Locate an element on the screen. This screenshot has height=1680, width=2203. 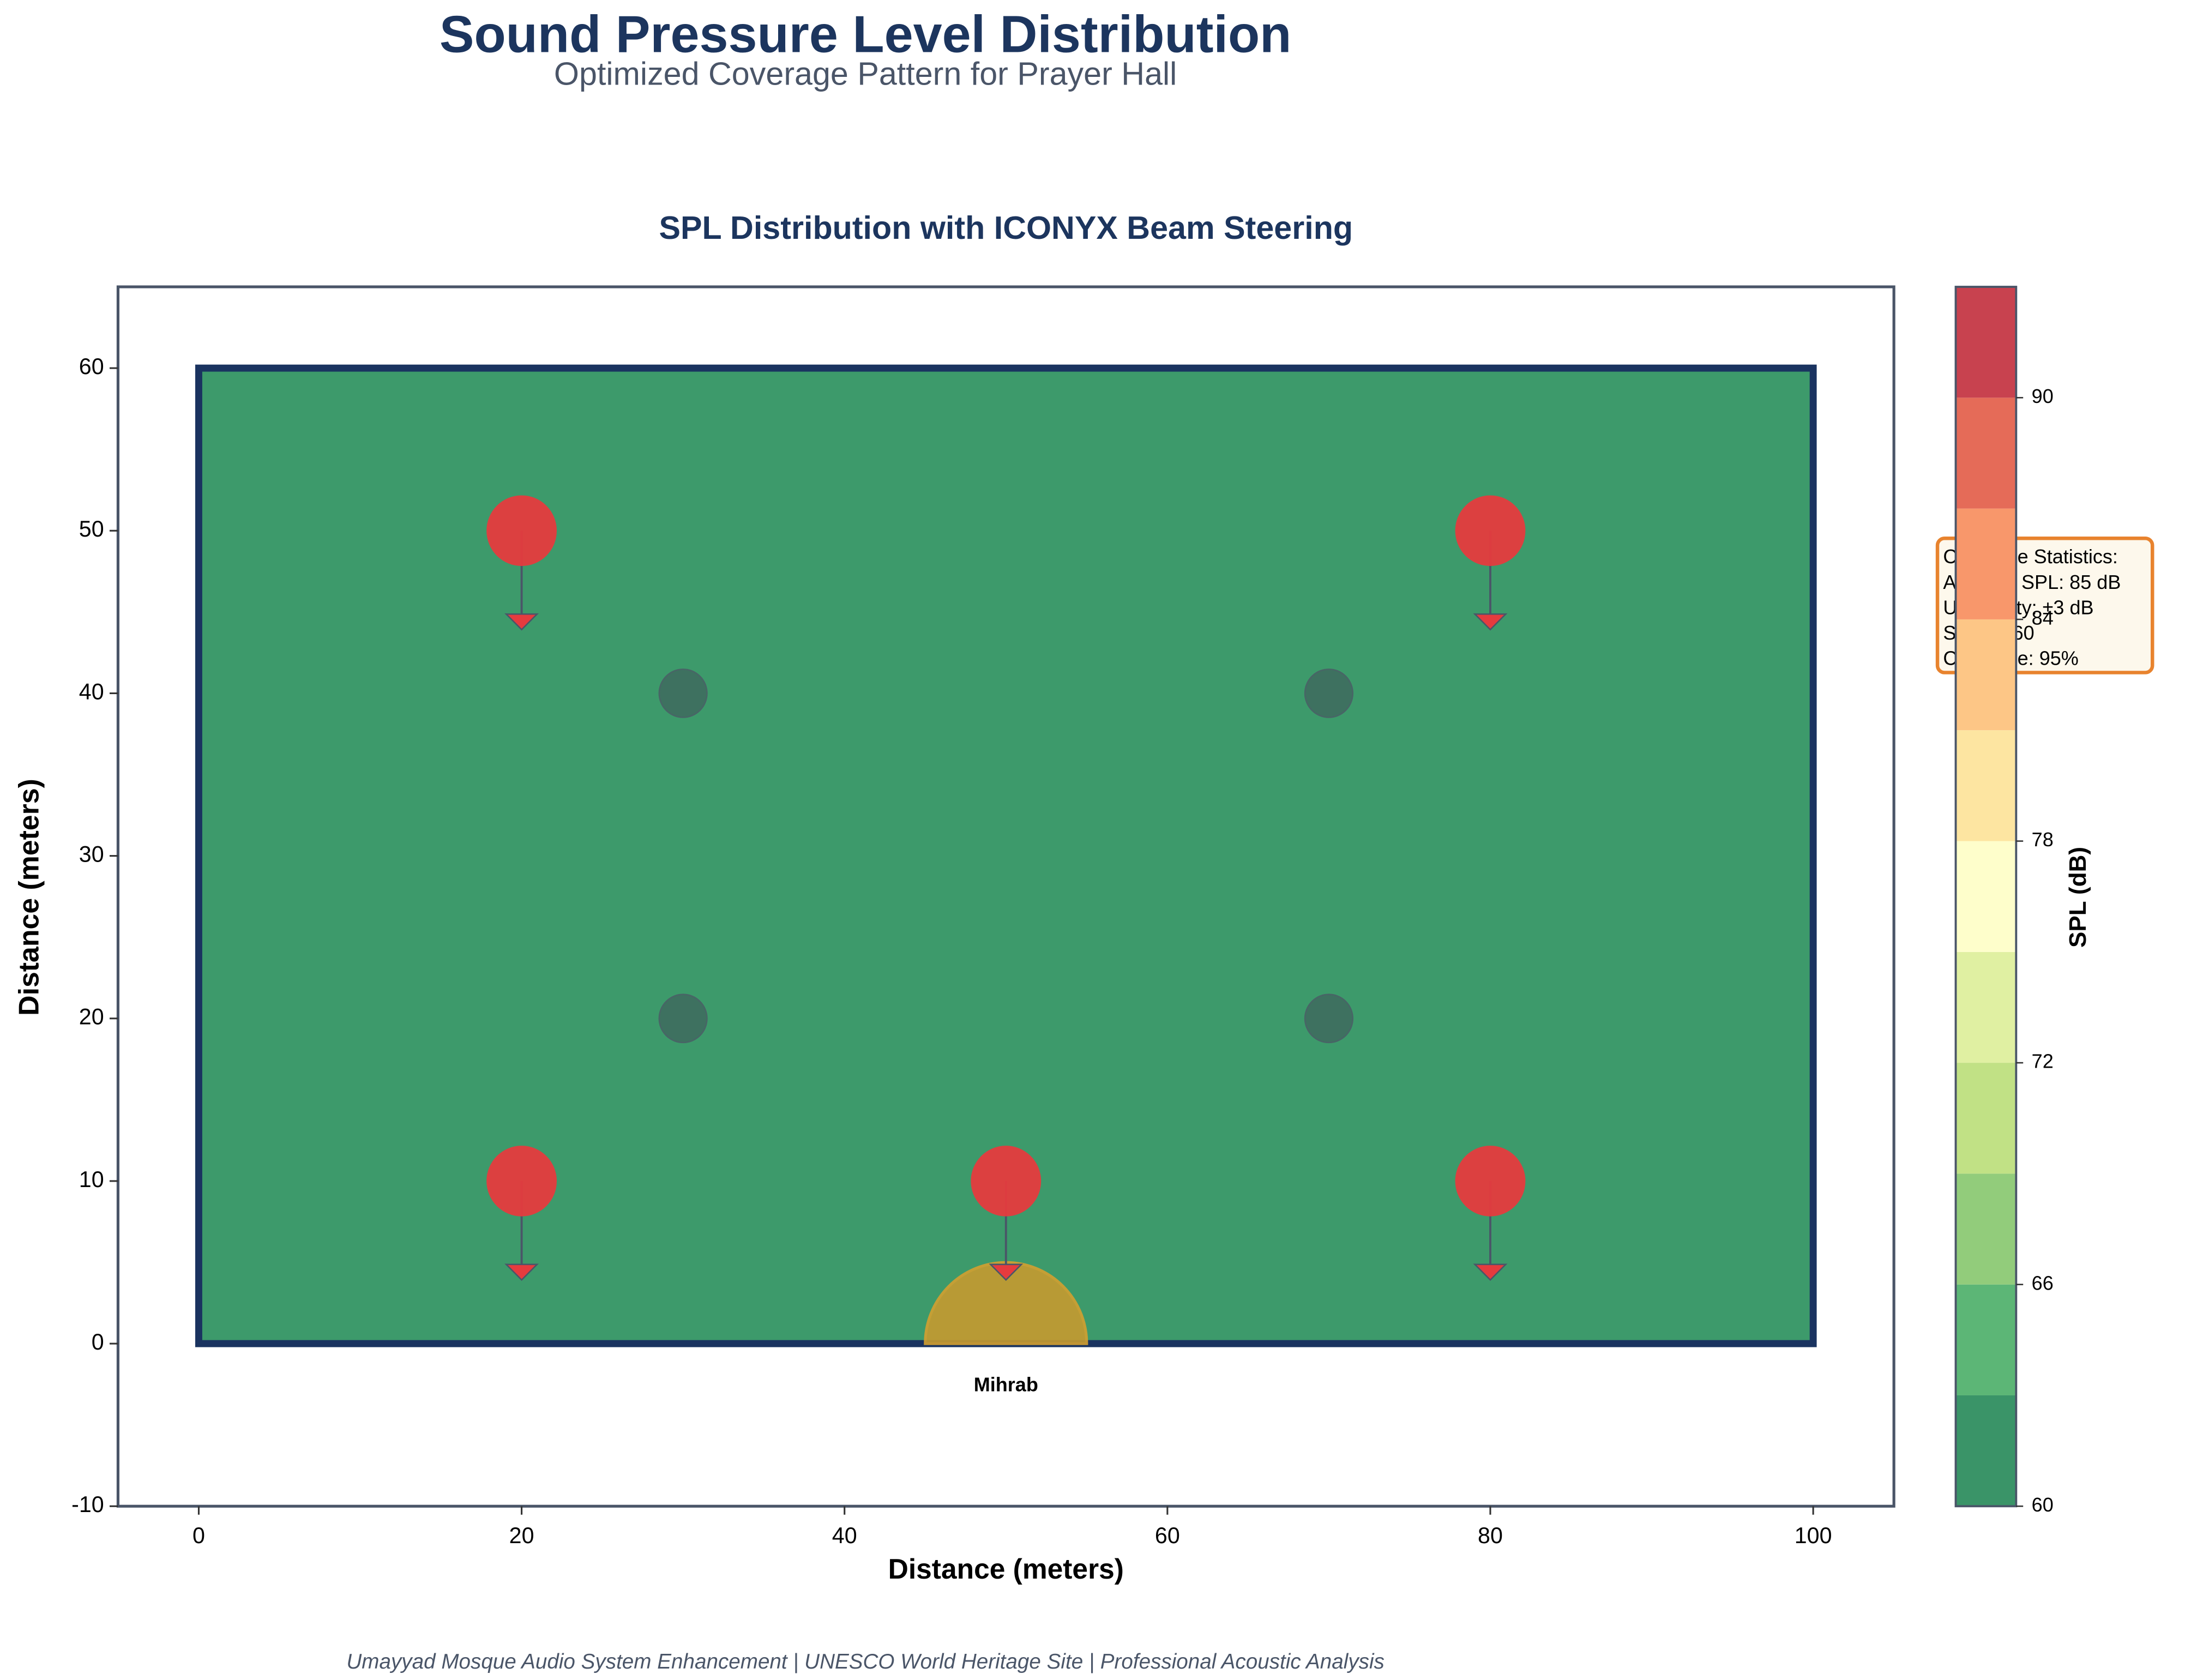
colorbar-tick-label: 60 is located at coordinates (2043, 1505).